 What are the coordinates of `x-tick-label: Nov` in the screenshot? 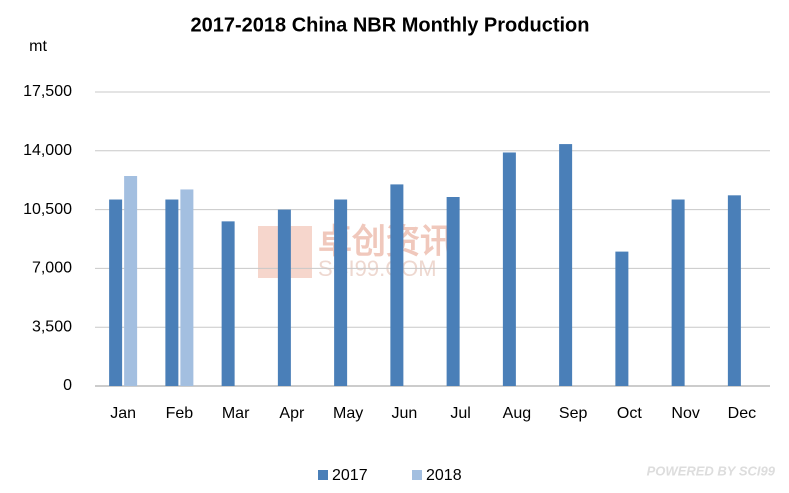 It's located at (685, 413).